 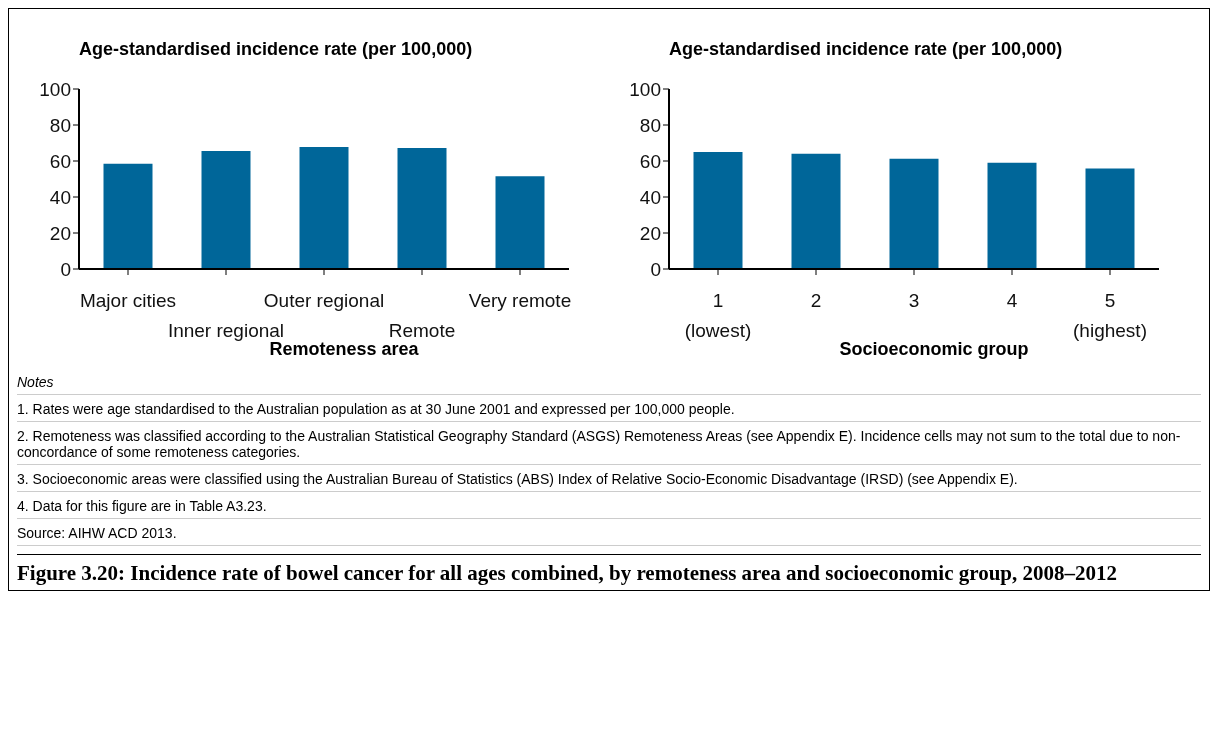 What do you see at coordinates (1110, 315) in the screenshot?
I see `x-tick-label: 5 (highest)` at bounding box center [1110, 315].